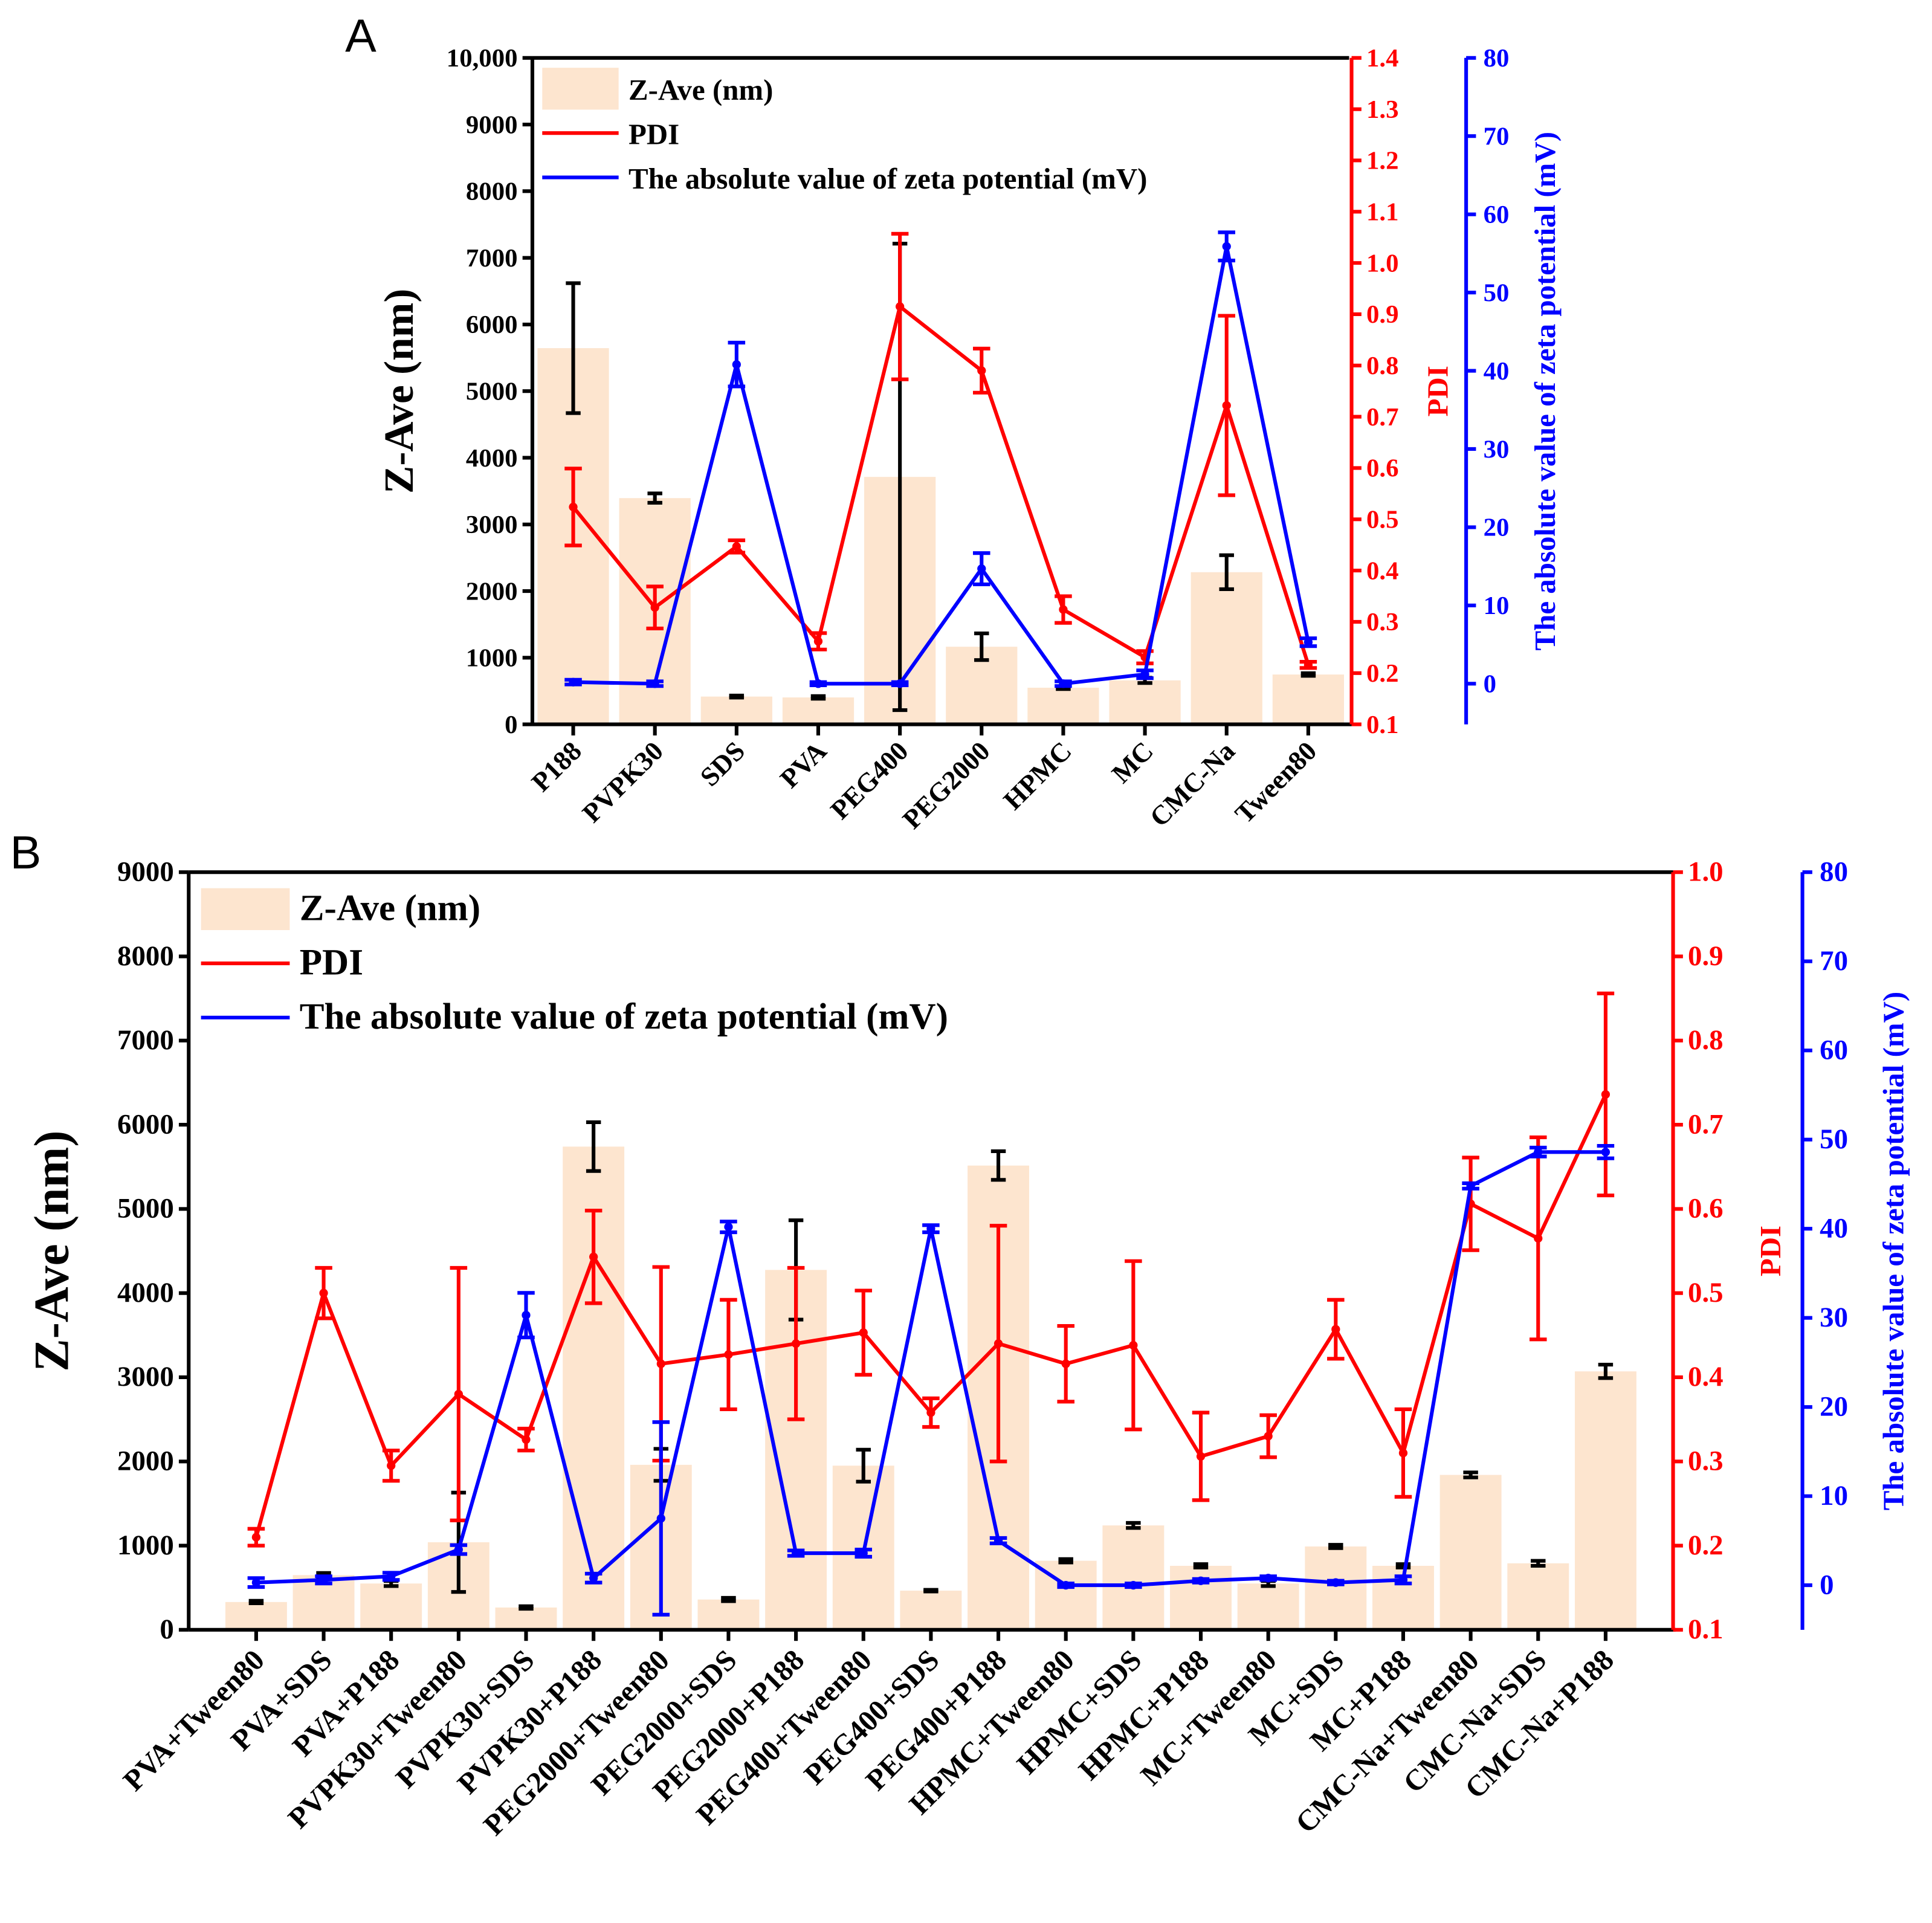 Image resolution: width=1932 pixels, height=1923 pixels. What do you see at coordinates (492, 525) in the screenshot?
I see `y-tick-label: 3000` at bounding box center [492, 525].